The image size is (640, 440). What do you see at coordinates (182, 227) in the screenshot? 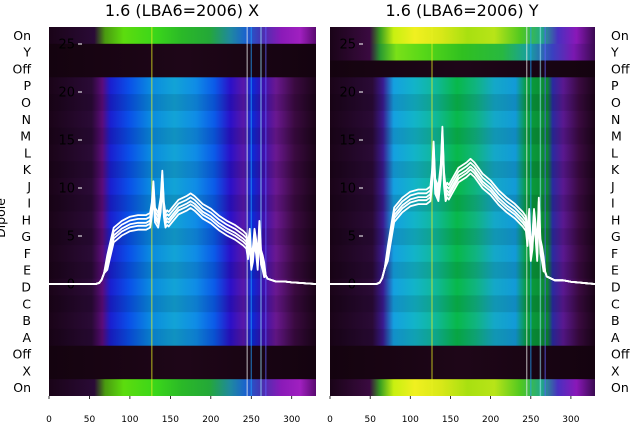
I see `curve-left` at bounding box center [182, 227].